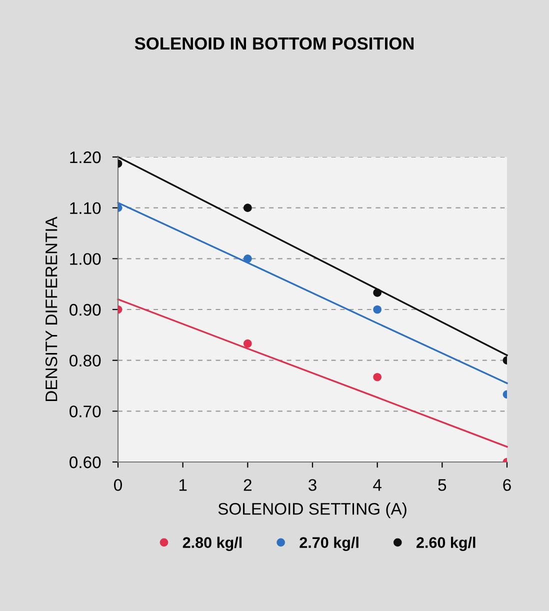  What do you see at coordinates (377, 485) in the screenshot?
I see `x-tick-label: 4` at bounding box center [377, 485].